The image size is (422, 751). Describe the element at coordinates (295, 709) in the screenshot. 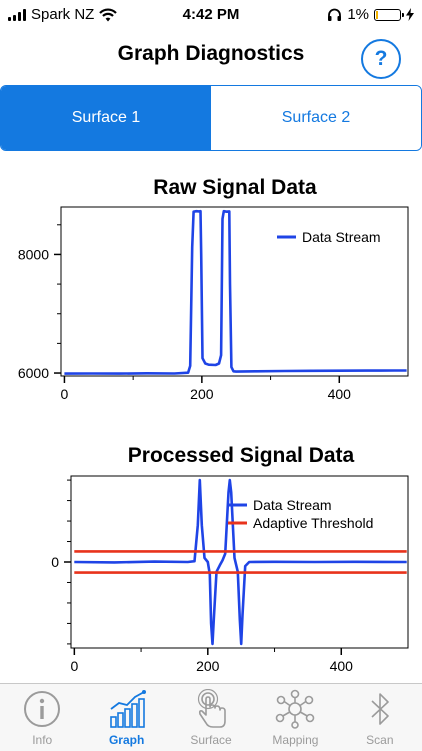

I see `network-nodes-icon` at that location.